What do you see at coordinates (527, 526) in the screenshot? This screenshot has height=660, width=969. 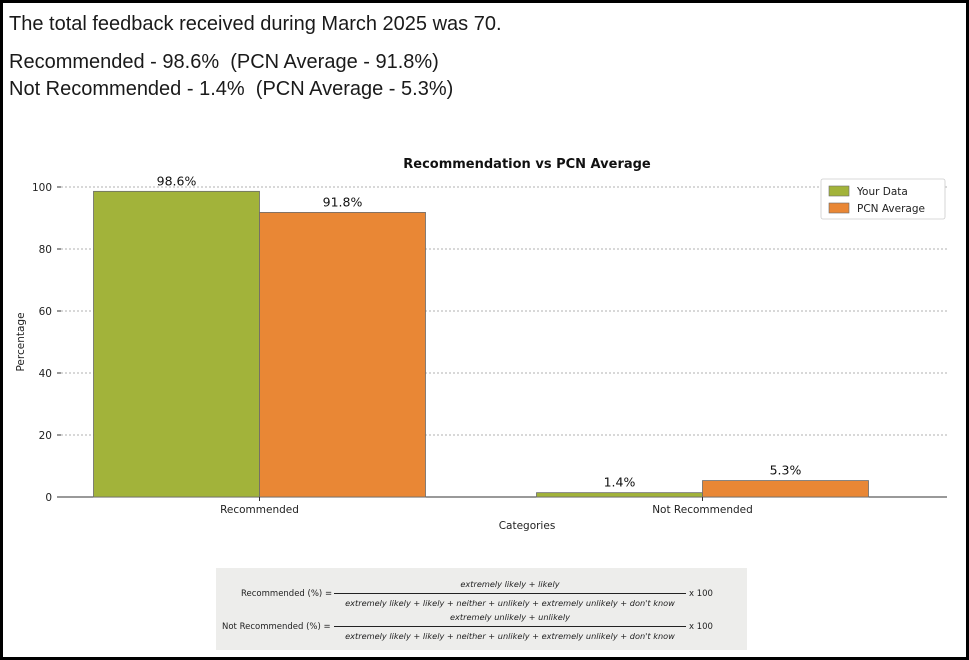 I see `x-axis-label: Categories` at bounding box center [527, 526].